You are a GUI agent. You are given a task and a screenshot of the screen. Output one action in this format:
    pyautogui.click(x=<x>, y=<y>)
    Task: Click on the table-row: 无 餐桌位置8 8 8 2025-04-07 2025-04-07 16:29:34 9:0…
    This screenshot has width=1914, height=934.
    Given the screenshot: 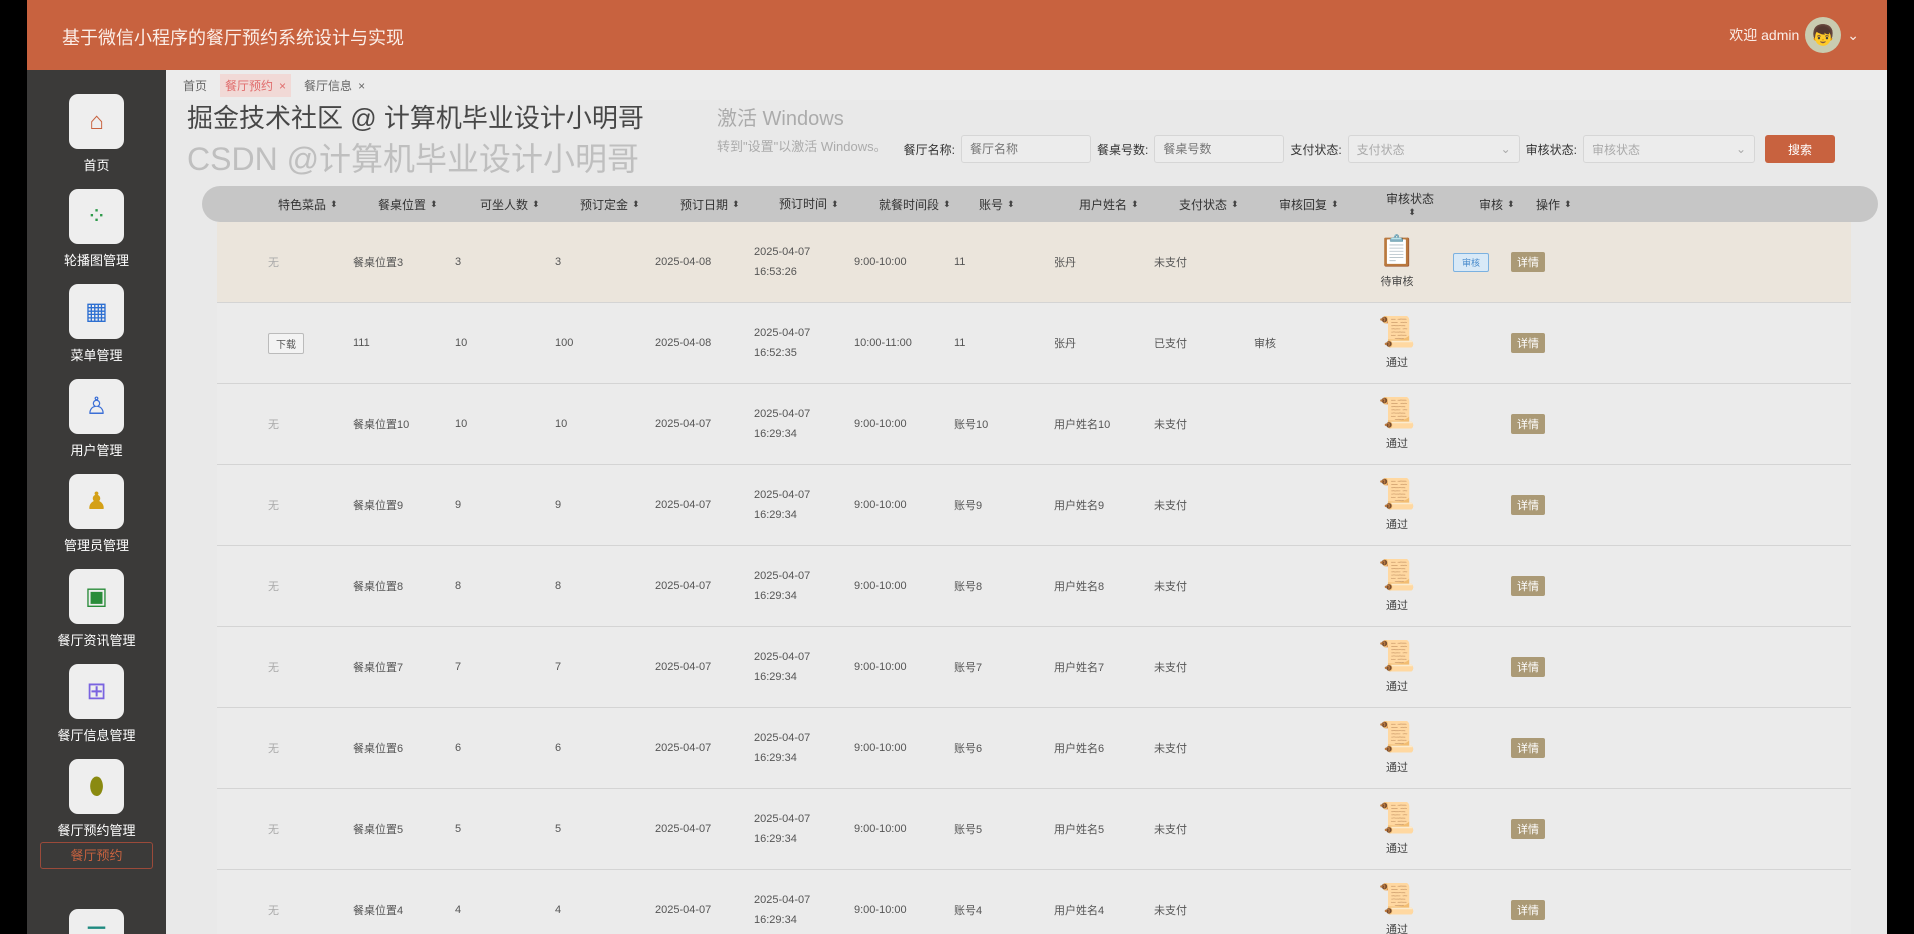 What is the action you would take?
    pyautogui.click(x=1034, y=586)
    